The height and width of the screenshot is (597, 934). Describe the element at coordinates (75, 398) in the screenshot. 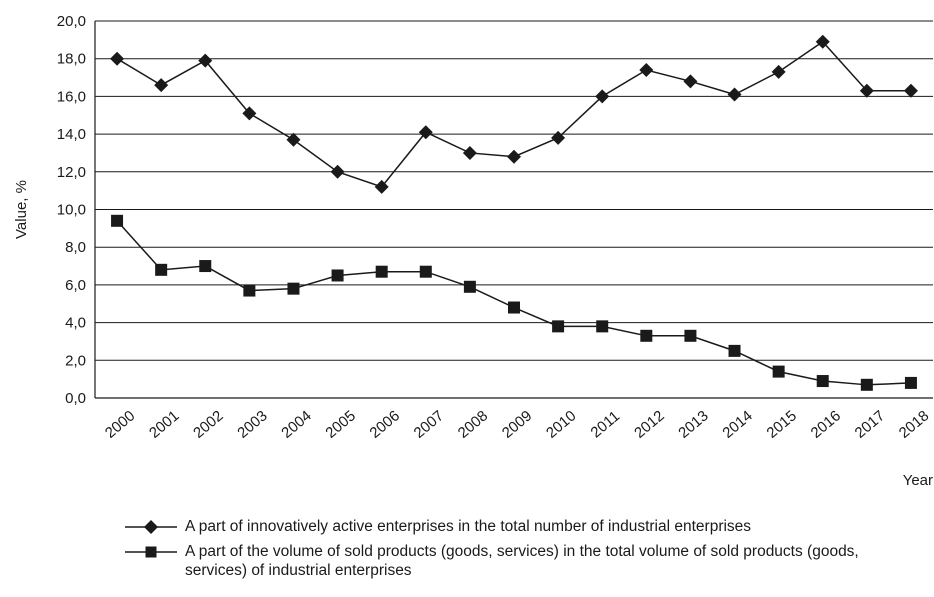

I see `y-tick-label: 0,0` at that location.